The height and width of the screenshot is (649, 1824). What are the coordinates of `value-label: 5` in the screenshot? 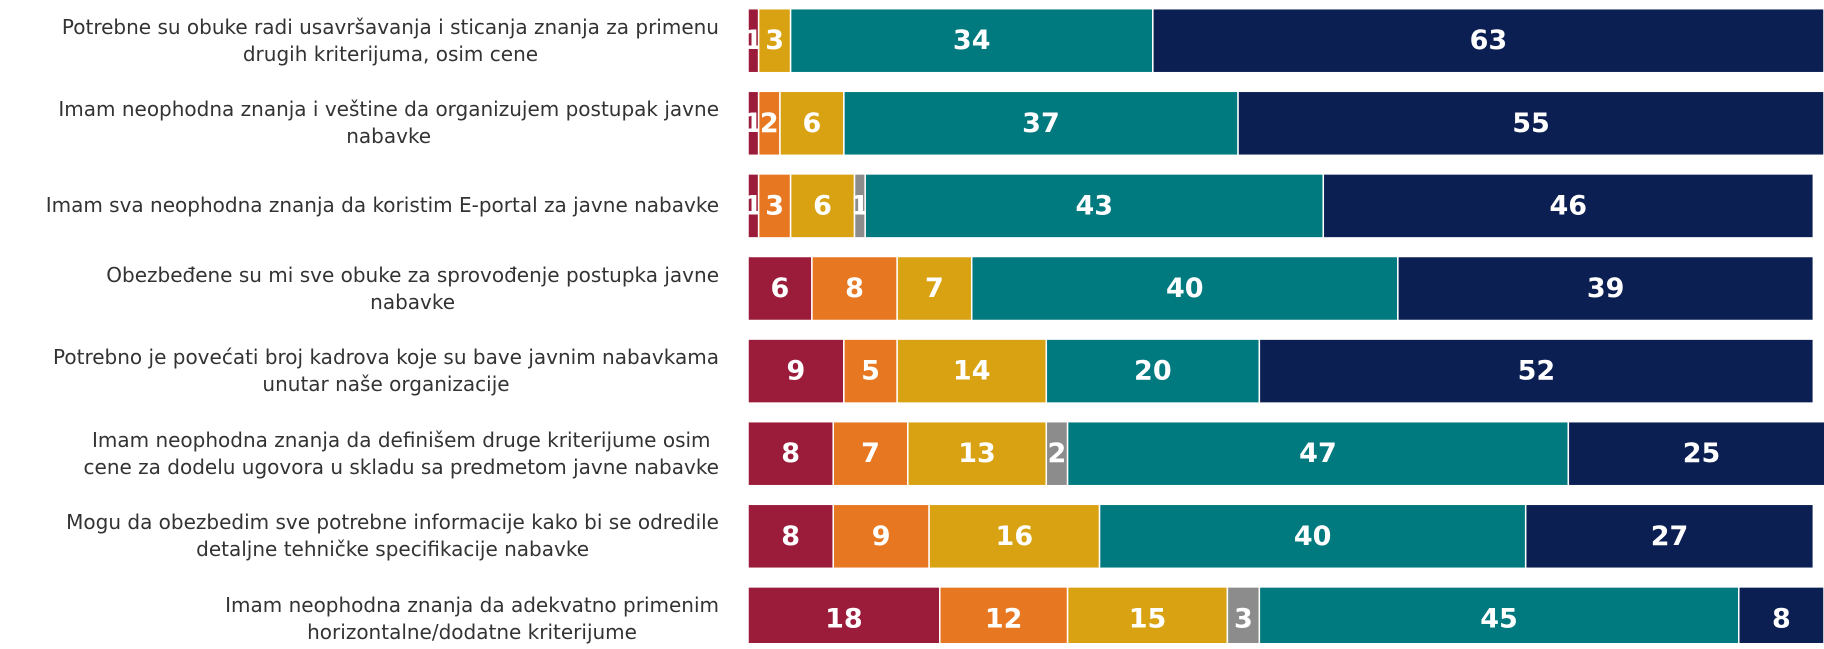 It's located at (870, 371).